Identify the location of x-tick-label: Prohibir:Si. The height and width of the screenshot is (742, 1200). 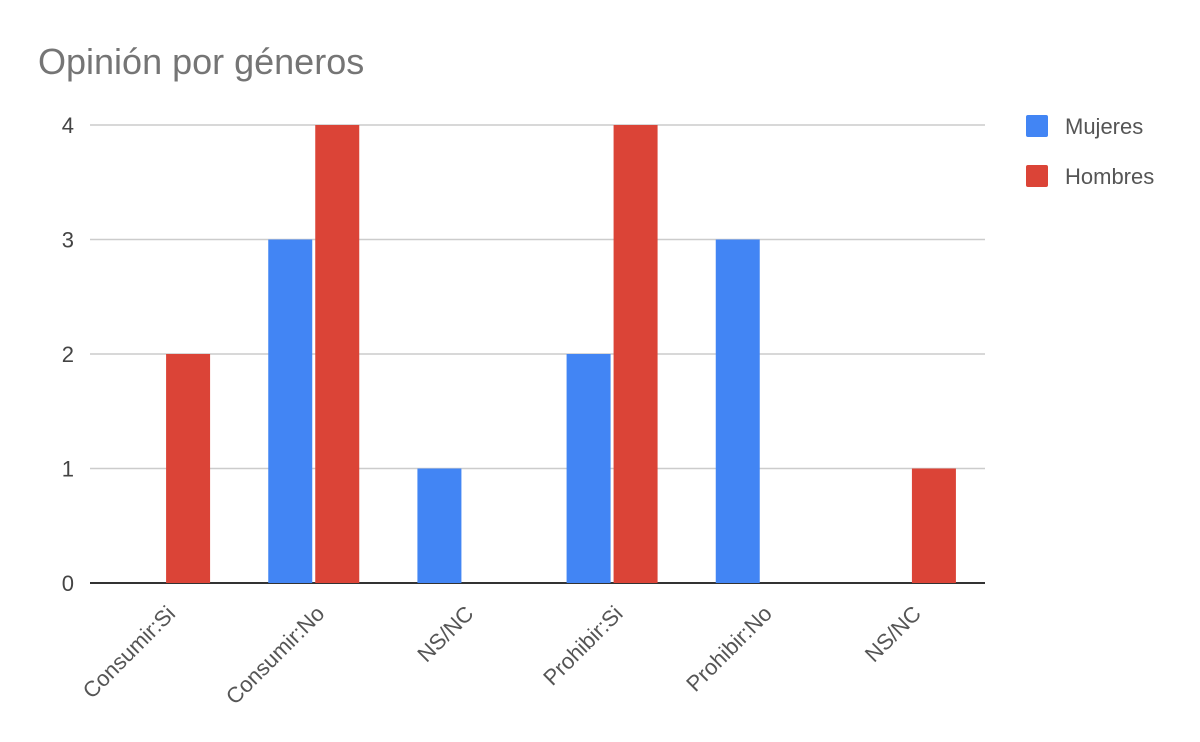
(582, 645).